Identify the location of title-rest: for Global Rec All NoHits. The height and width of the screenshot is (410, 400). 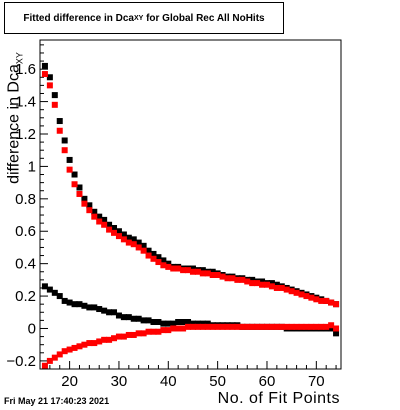
(204, 18).